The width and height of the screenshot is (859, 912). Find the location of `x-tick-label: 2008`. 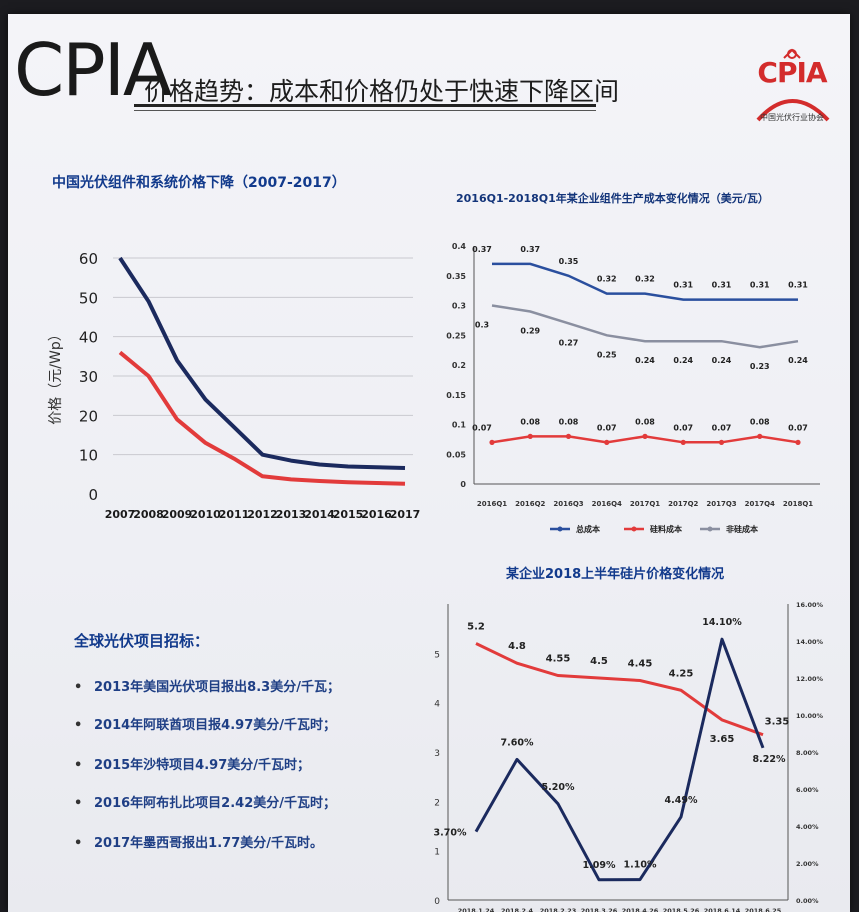

x-tick-label: 2008 is located at coordinates (148, 514).